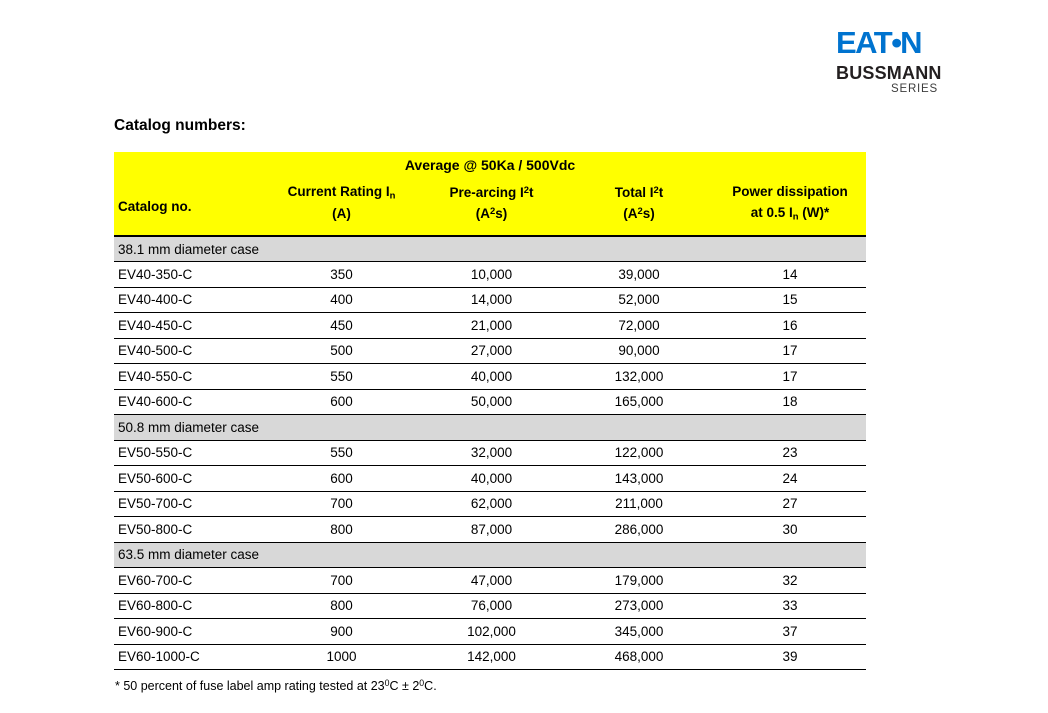 The width and height of the screenshot is (1048, 713). What do you see at coordinates (341, 274) in the screenshot?
I see `value-cell: 350` at bounding box center [341, 274].